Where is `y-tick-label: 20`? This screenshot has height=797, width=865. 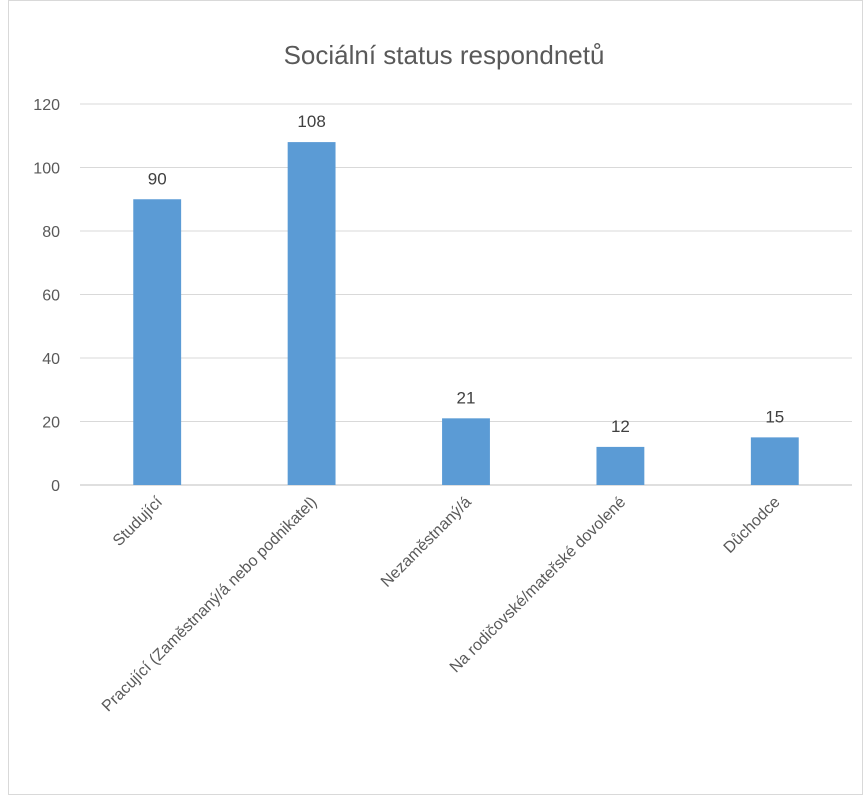 y-tick-label: 20 is located at coordinates (51, 423).